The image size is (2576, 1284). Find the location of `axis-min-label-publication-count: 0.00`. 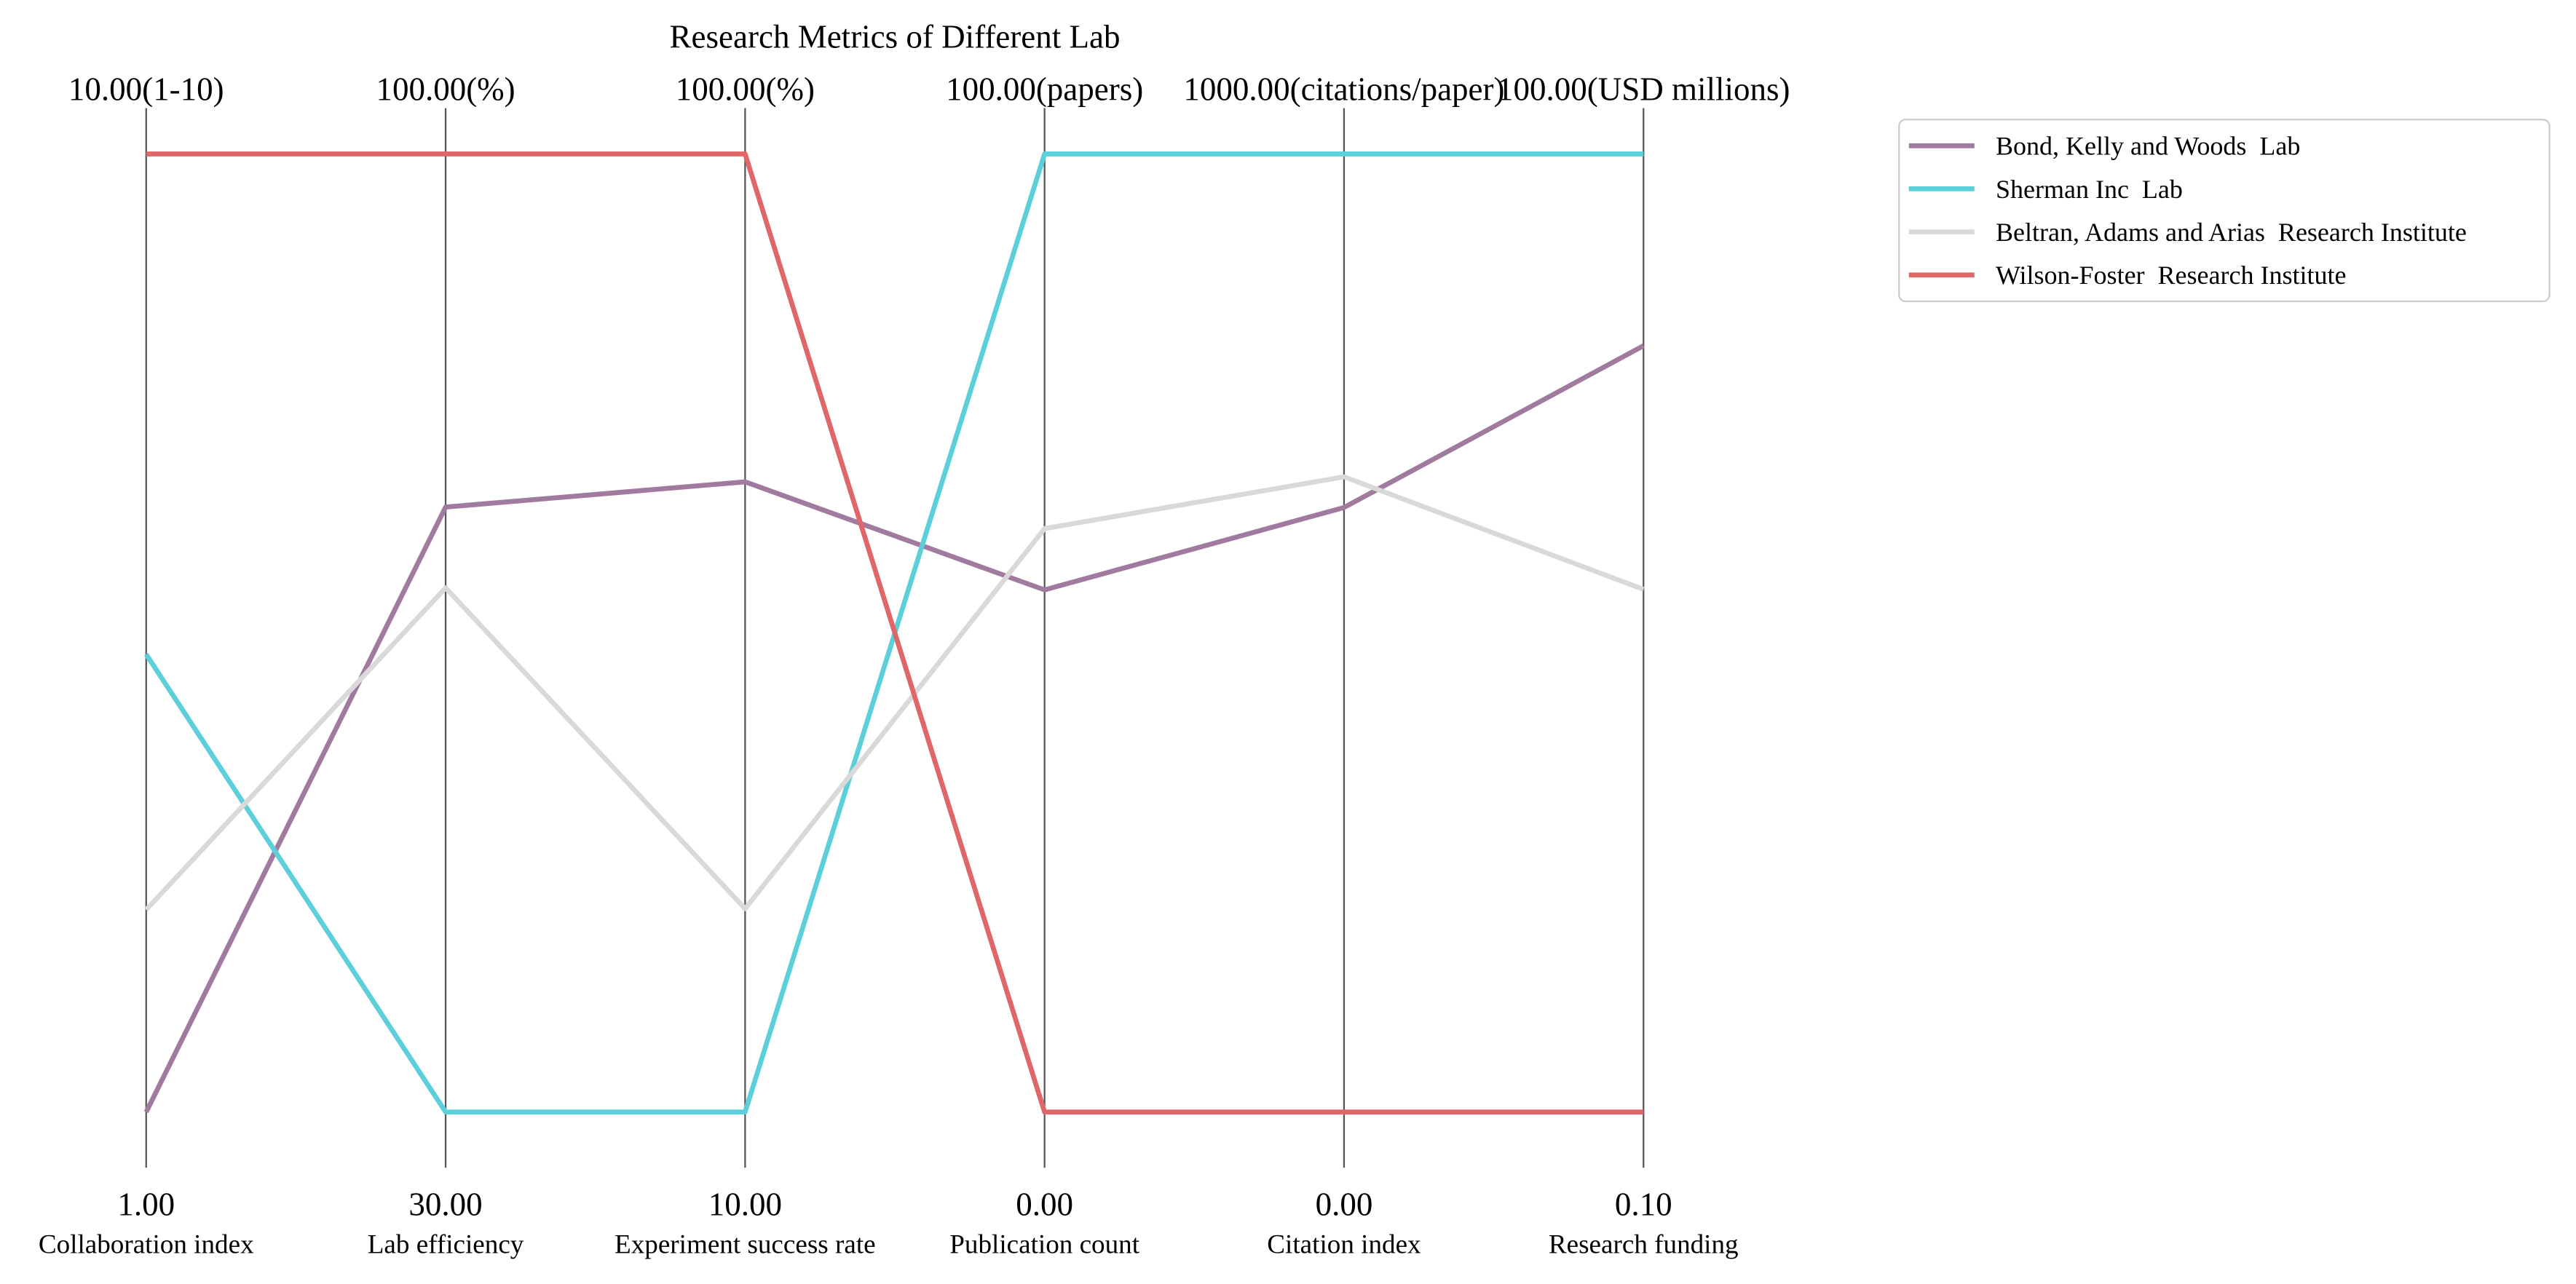

axis-min-label-publication-count: 0.00 is located at coordinates (1045, 1204).